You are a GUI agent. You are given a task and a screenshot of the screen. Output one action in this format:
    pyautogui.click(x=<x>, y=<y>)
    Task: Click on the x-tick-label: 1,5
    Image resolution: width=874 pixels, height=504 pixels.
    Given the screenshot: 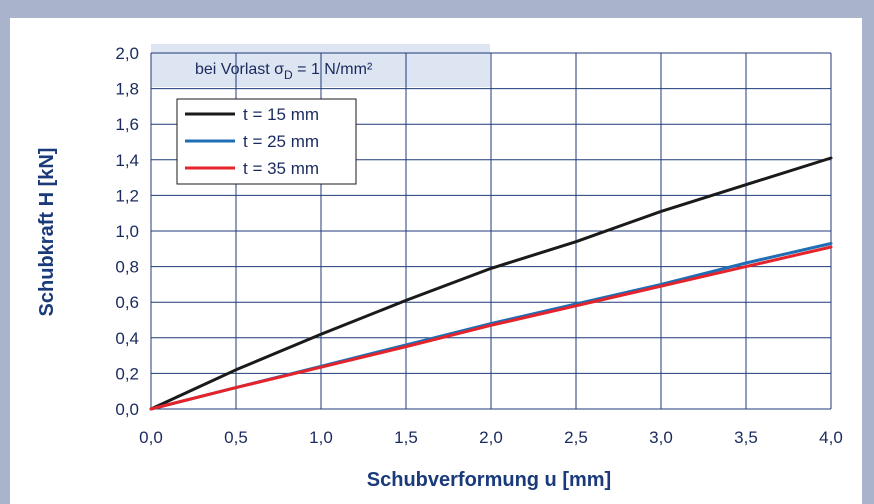 What is the action you would take?
    pyautogui.click(x=406, y=437)
    